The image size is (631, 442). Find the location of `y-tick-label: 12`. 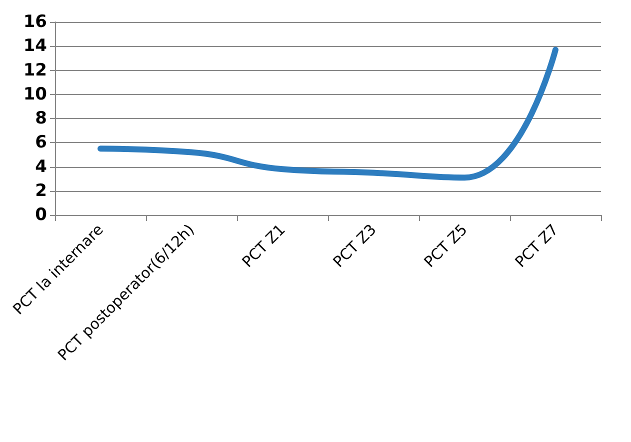

y-tick-label: 12 is located at coordinates (35, 70).